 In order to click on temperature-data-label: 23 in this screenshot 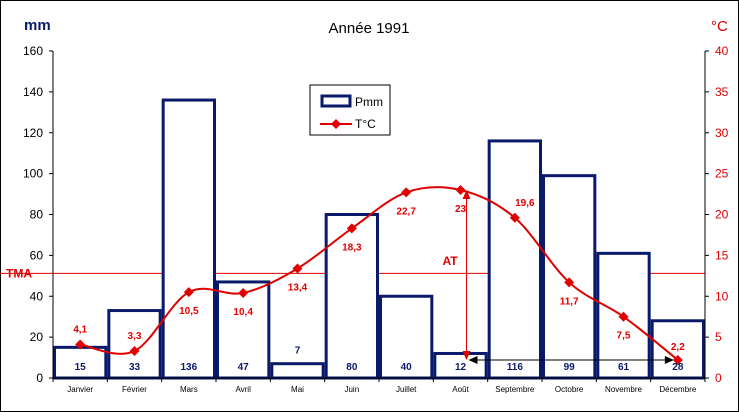, I will do `click(461, 209)`.